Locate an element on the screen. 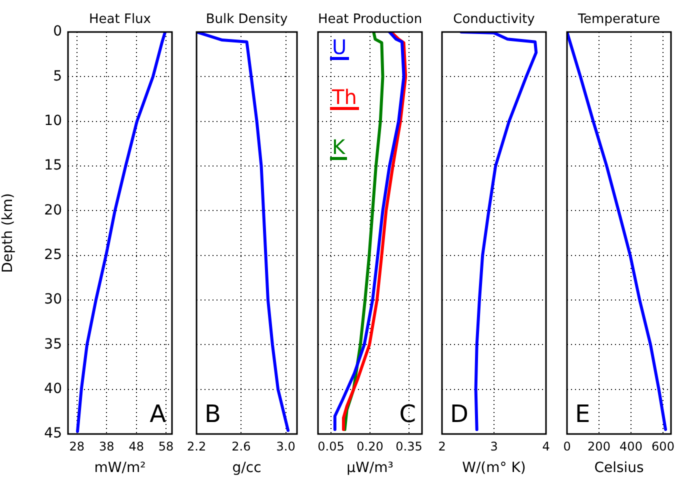  x-tick-label: 400 is located at coordinates (631, 446).